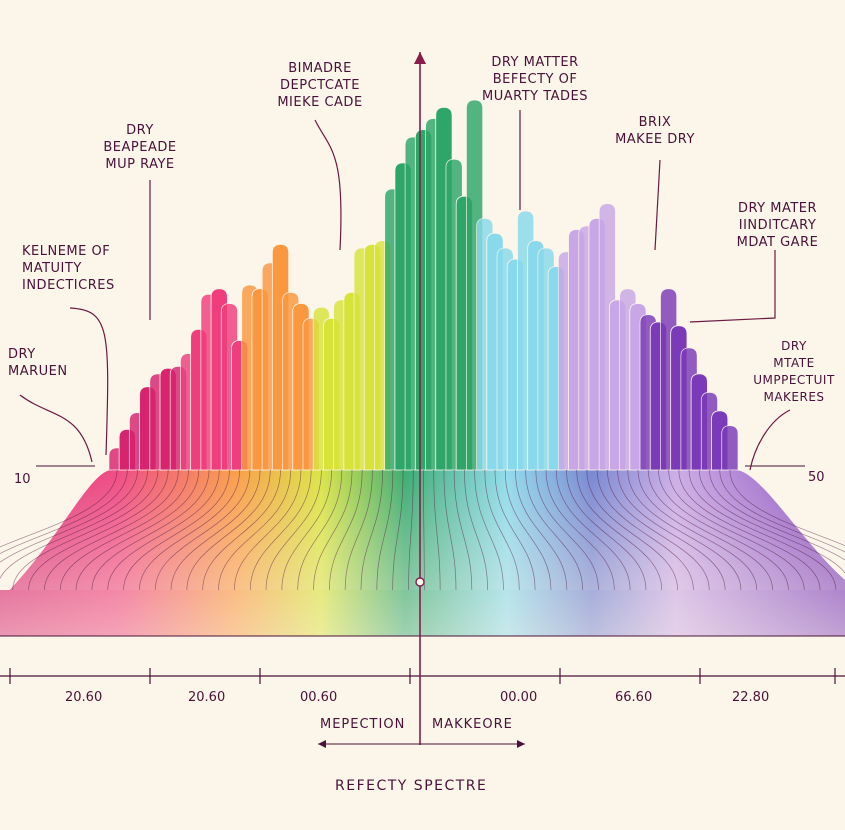 This screenshot has width=845, height=830. I want to click on center-marker-arrow, so click(420, 58).